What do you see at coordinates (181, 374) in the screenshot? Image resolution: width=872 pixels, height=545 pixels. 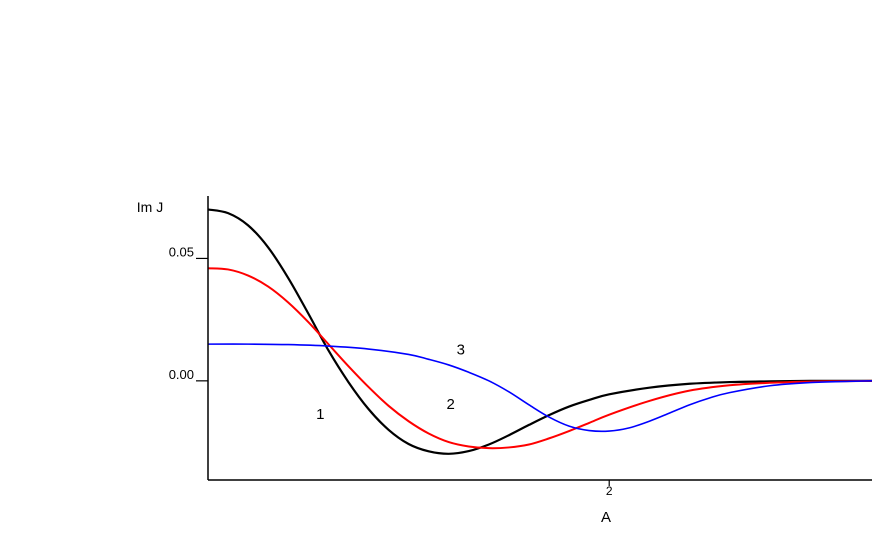 I see `y-tick-label: 0.00` at bounding box center [181, 374].